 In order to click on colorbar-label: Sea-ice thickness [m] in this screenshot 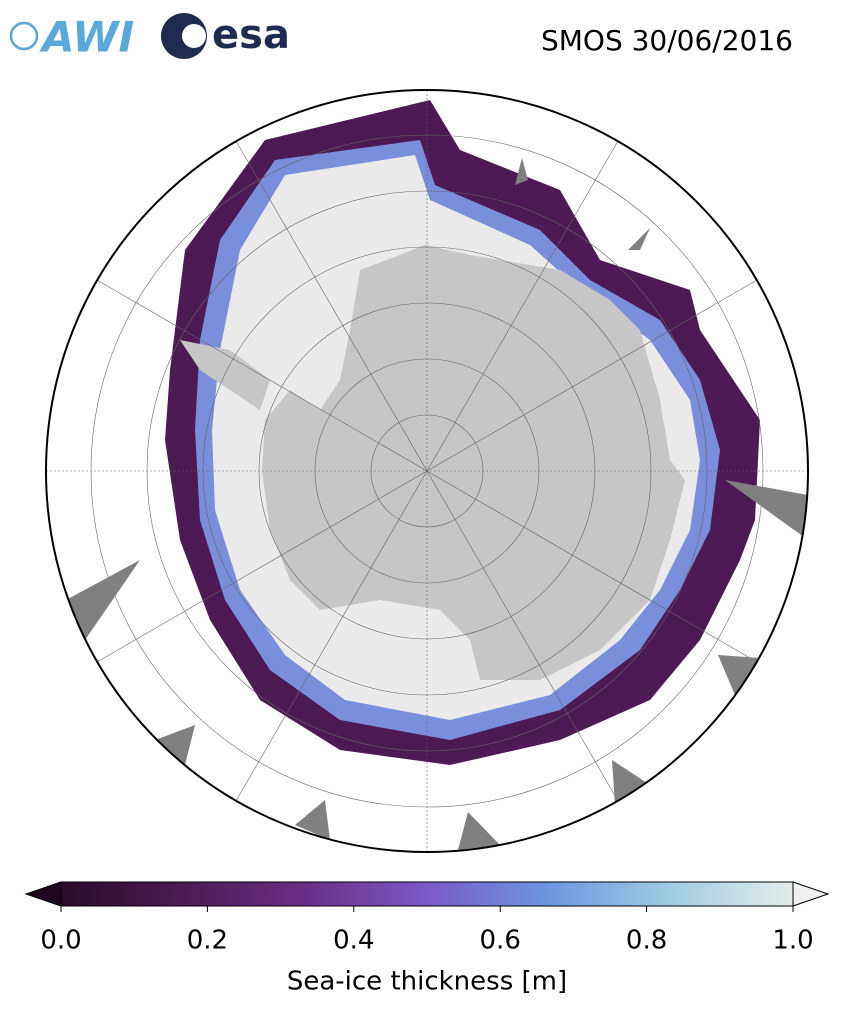, I will do `click(427, 982)`.